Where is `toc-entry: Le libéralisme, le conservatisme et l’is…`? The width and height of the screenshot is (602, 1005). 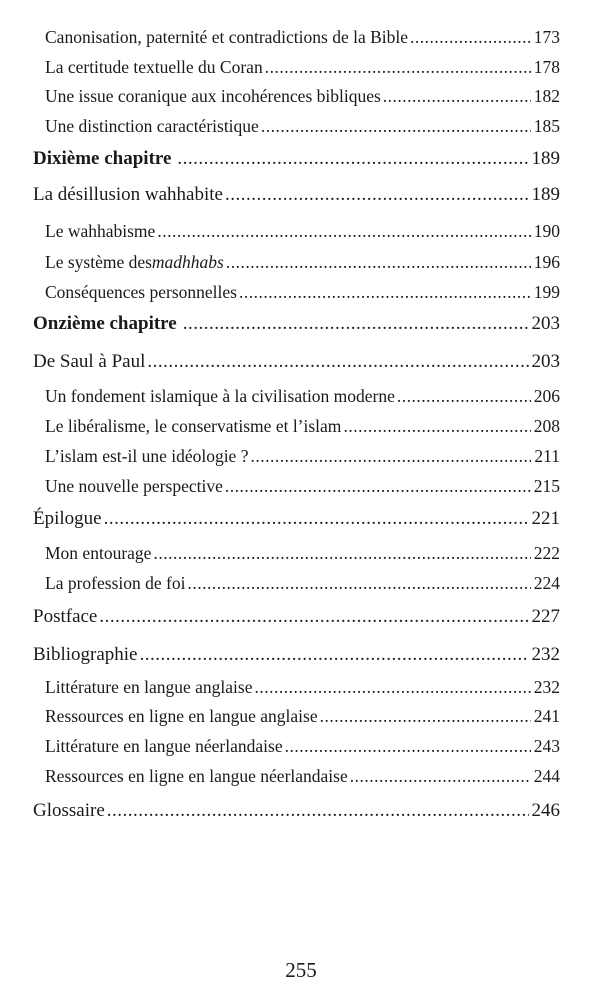
toc-entry: Le libéralisme, le conservatisme et l’is… is located at coordinates (280, 426).